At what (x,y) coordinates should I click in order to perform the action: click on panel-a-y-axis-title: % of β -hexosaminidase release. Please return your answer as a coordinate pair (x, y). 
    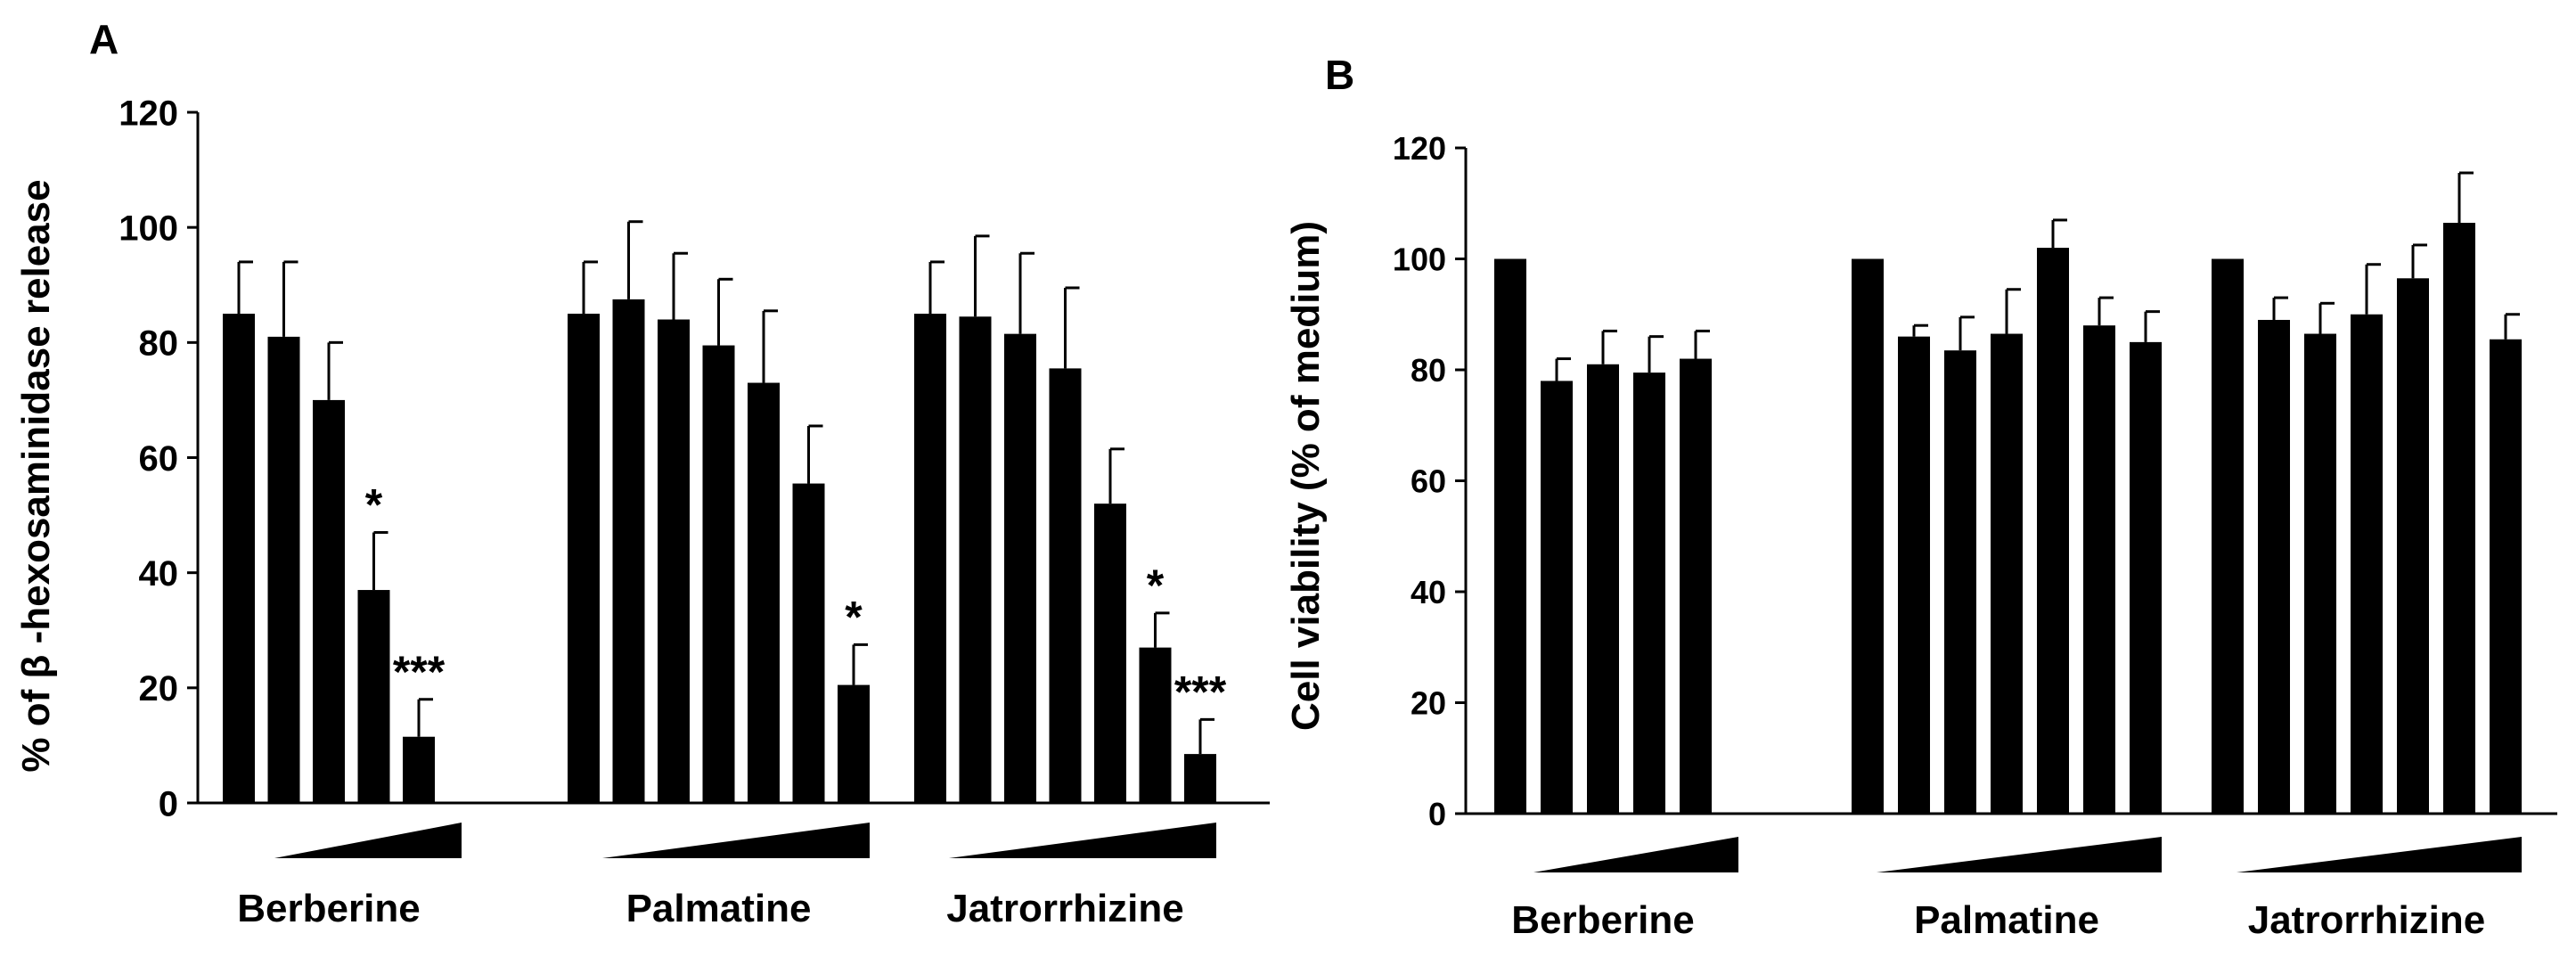
    Looking at the image, I should click on (36, 475).